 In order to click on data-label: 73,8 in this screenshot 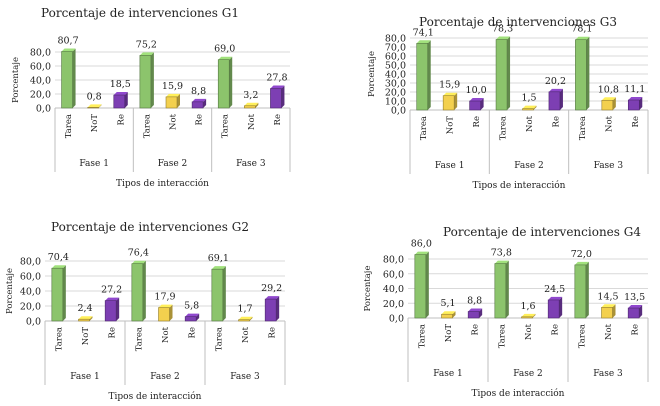, I will do `click(501, 253)`.